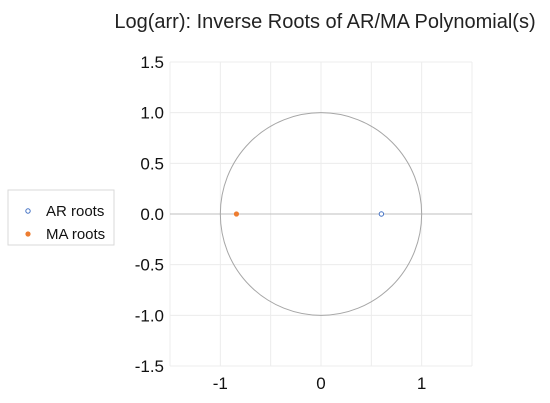 The image size is (550, 403). What do you see at coordinates (149, 366) in the screenshot?
I see `y-tick-label: -1.5` at bounding box center [149, 366].